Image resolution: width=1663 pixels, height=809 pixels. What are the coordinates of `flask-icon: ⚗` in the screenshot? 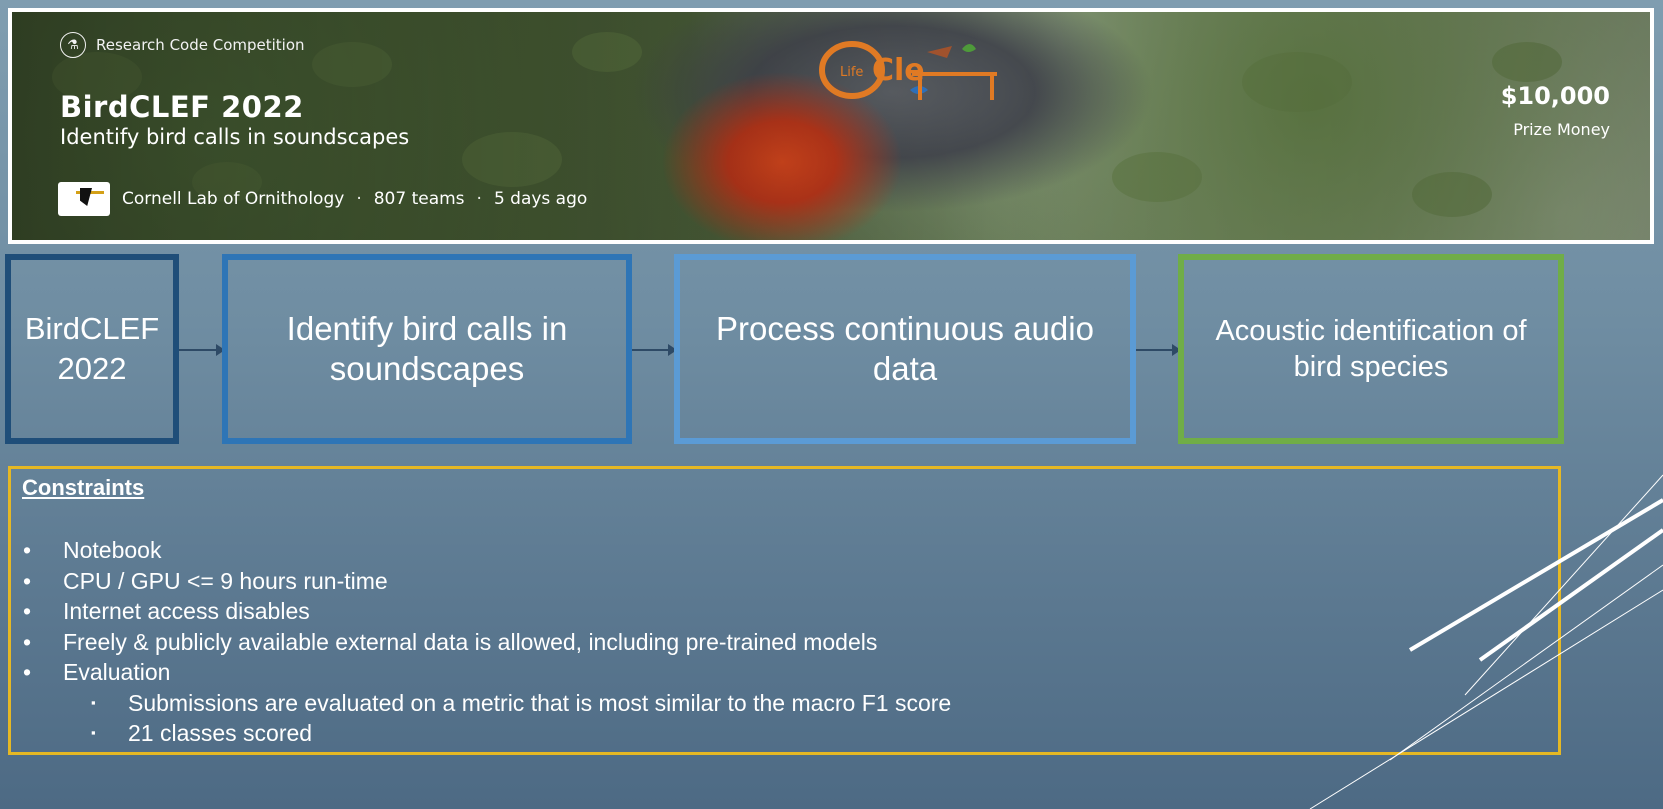 It's located at (73, 45).